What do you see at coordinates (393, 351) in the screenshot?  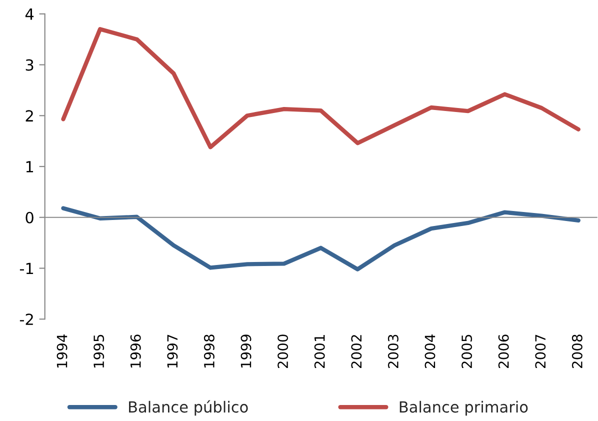 I see `x-tick-label: 2003` at bounding box center [393, 351].